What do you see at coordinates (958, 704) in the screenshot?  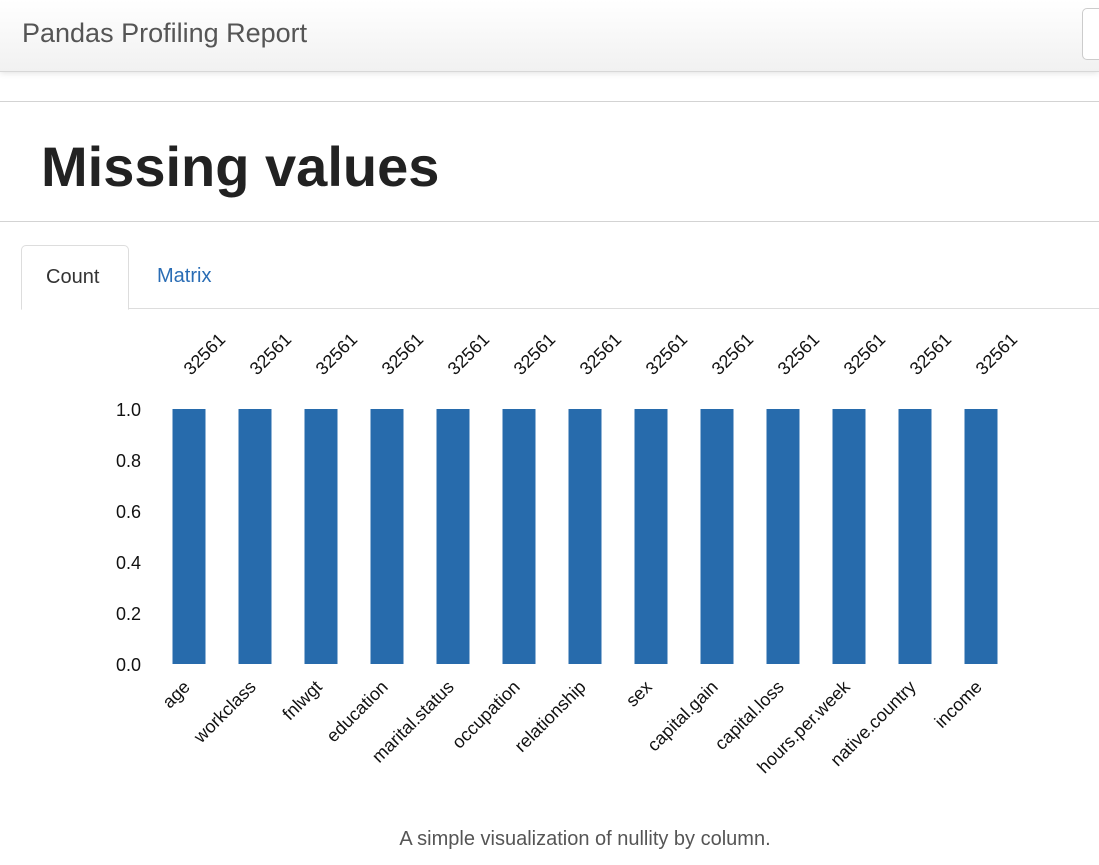 I see `x-tick-label: income` at bounding box center [958, 704].